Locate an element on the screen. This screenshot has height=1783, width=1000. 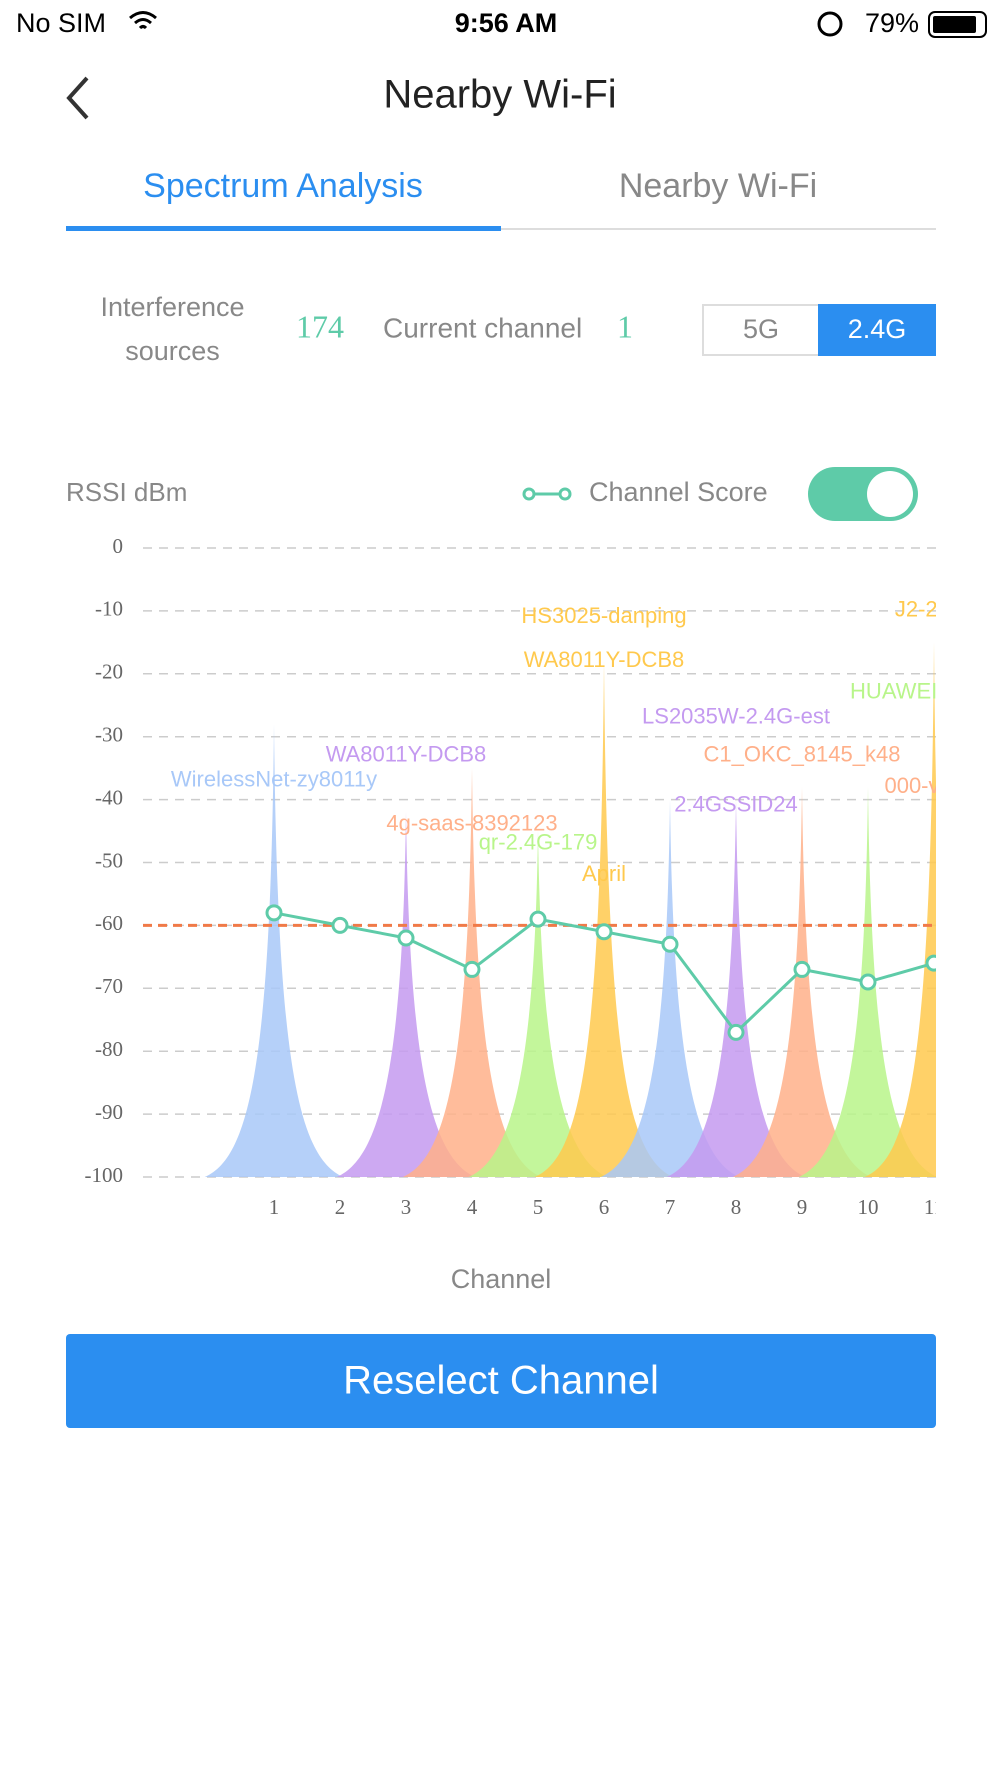
x-tick-label: 4 is located at coordinates (472, 1207).